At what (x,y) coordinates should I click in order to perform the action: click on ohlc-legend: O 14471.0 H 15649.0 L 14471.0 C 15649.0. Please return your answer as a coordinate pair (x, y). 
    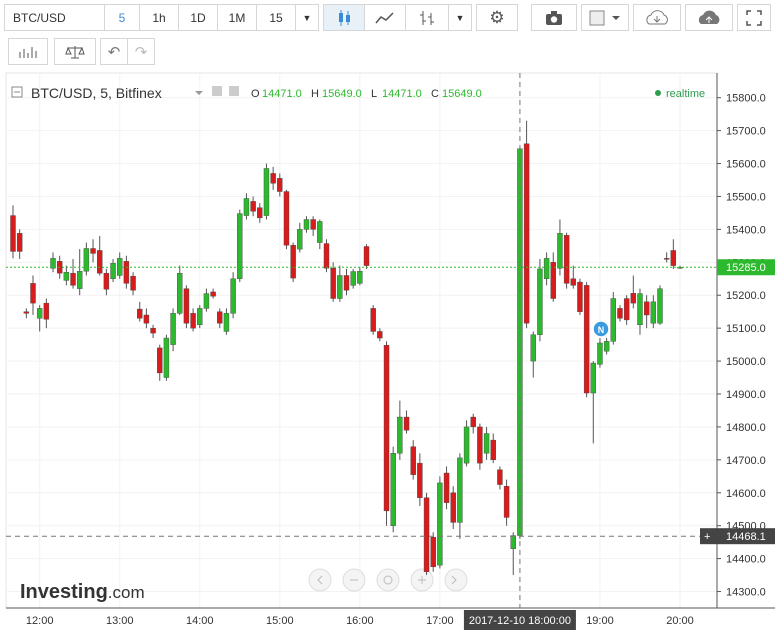
    Looking at the image, I should click on (366, 94).